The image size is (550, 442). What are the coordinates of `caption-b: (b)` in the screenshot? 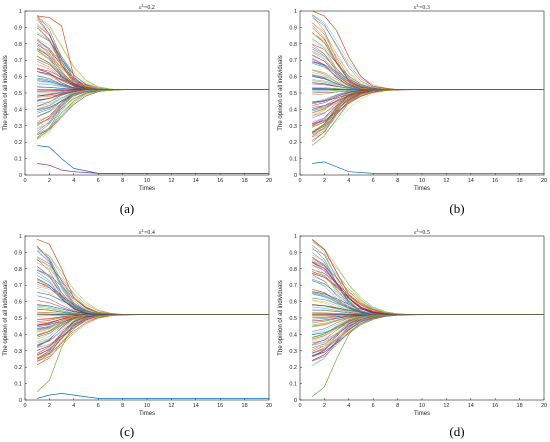 It's located at (457, 209).